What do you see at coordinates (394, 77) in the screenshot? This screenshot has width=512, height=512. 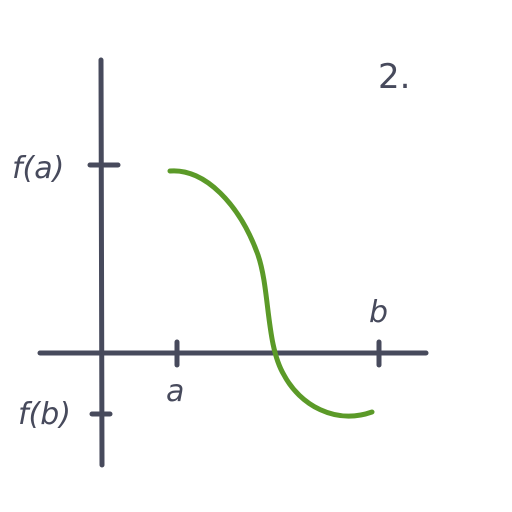 I see `problem-number: 2.` at bounding box center [394, 77].